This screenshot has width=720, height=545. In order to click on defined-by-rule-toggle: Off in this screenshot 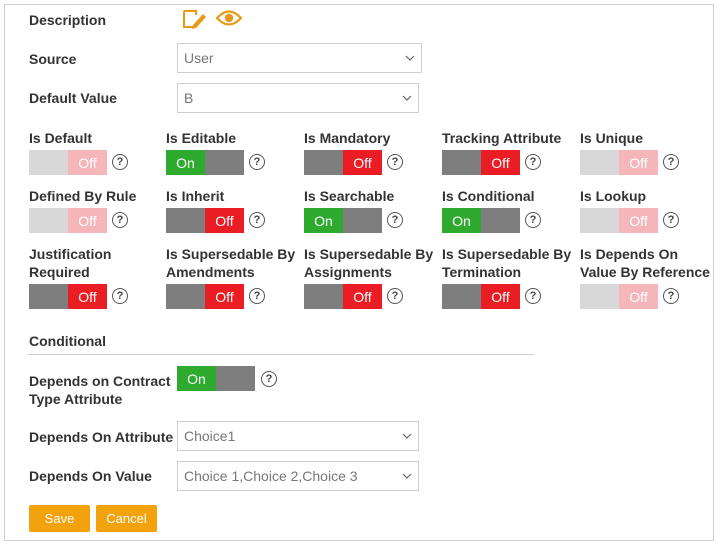, I will do `click(68, 220)`.